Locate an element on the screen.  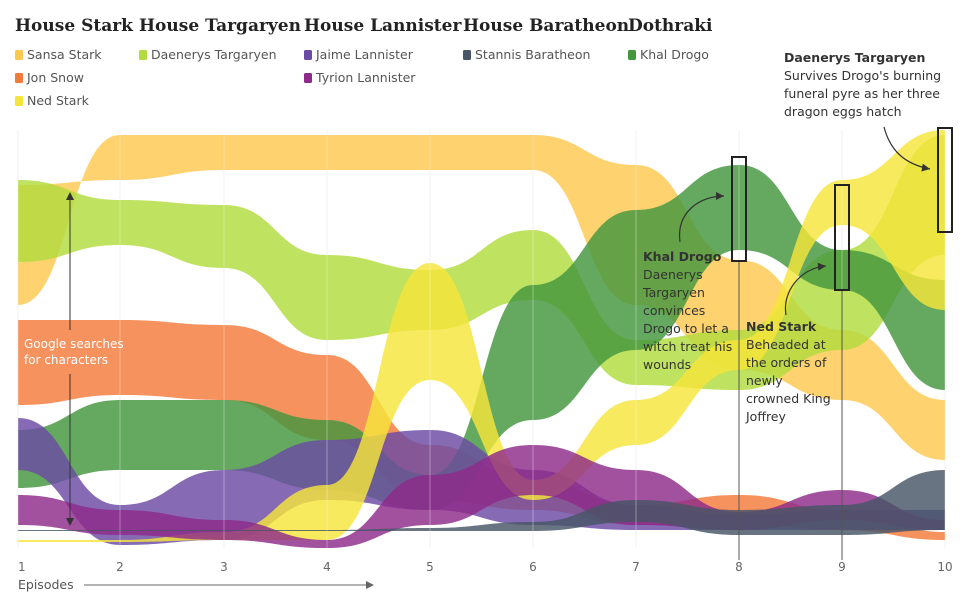
legend-swatch-daenerys-targaryen is located at coordinates (143, 55).